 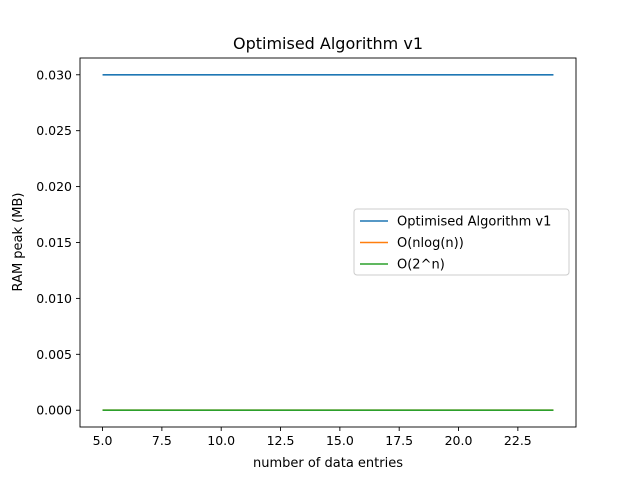 I want to click on x-tick-label: 17.5, so click(x=399, y=440).